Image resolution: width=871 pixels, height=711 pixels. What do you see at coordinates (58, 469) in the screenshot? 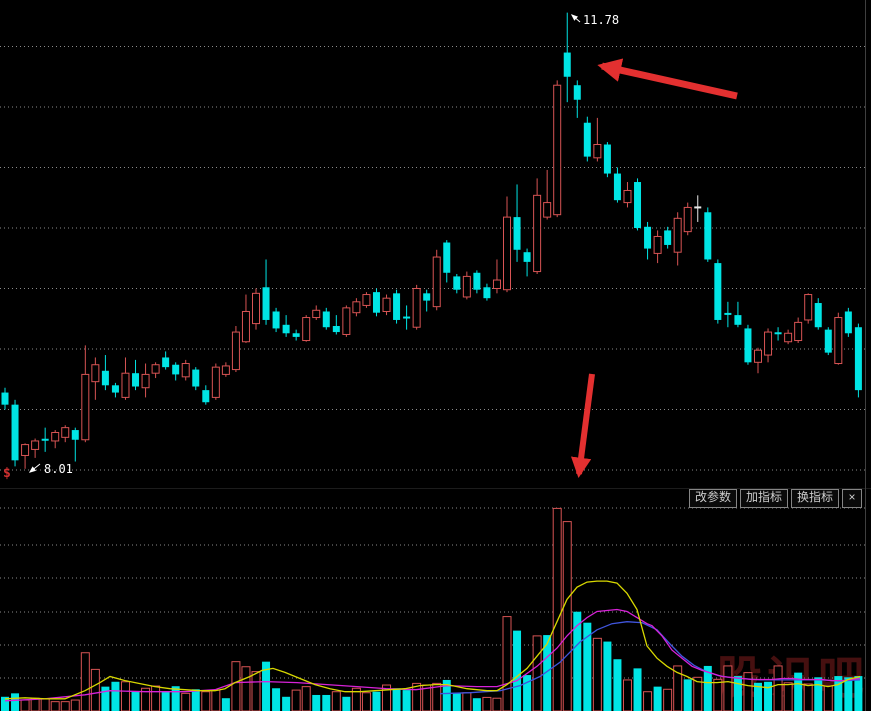
I see `low-price-label: 8.01` at bounding box center [58, 469].